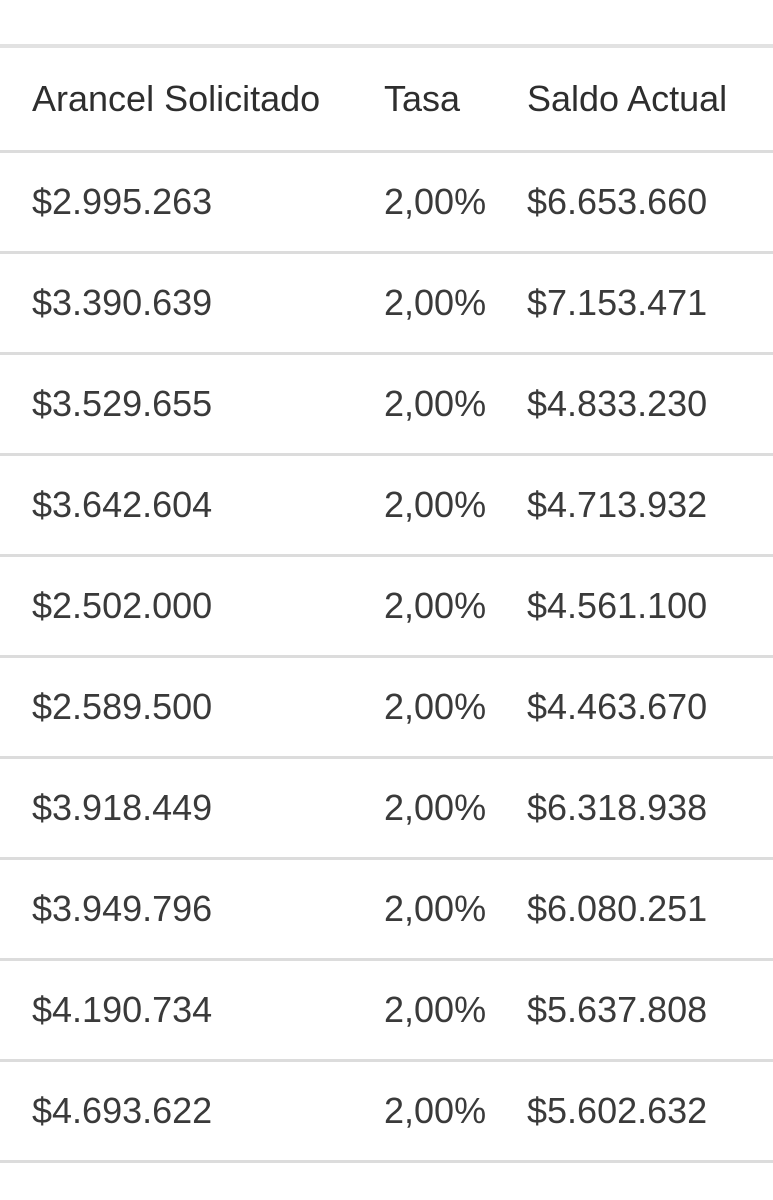 This screenshot has width=773, height=1200. Describe the element at coordinates (634, 202) in the screenshot. I see `cell-saldo-actual: $6.653.660` at that location.